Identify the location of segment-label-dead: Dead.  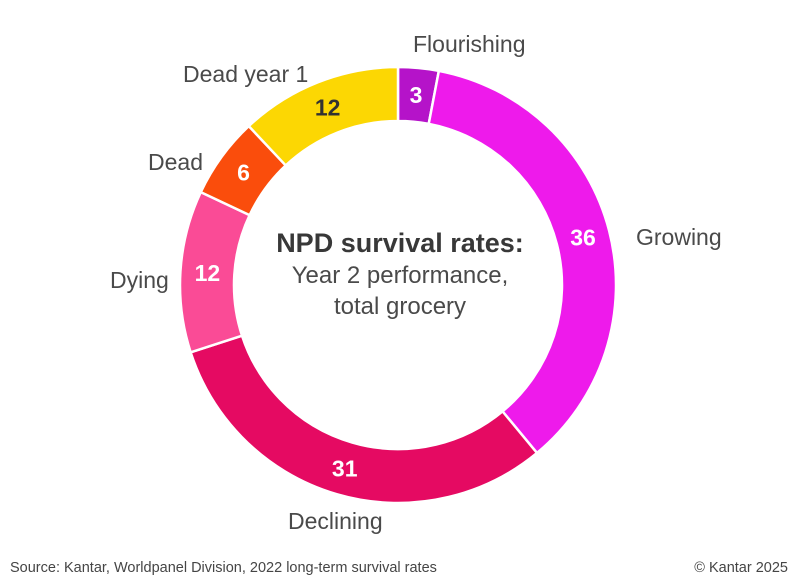
(175, 162).